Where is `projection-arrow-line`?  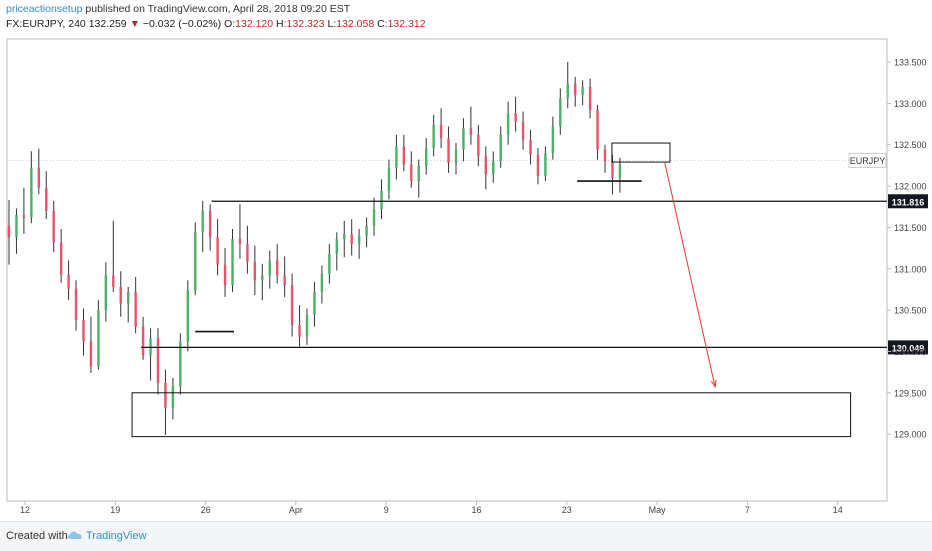 projection-arrow-line is located at coordinates (690, 275).